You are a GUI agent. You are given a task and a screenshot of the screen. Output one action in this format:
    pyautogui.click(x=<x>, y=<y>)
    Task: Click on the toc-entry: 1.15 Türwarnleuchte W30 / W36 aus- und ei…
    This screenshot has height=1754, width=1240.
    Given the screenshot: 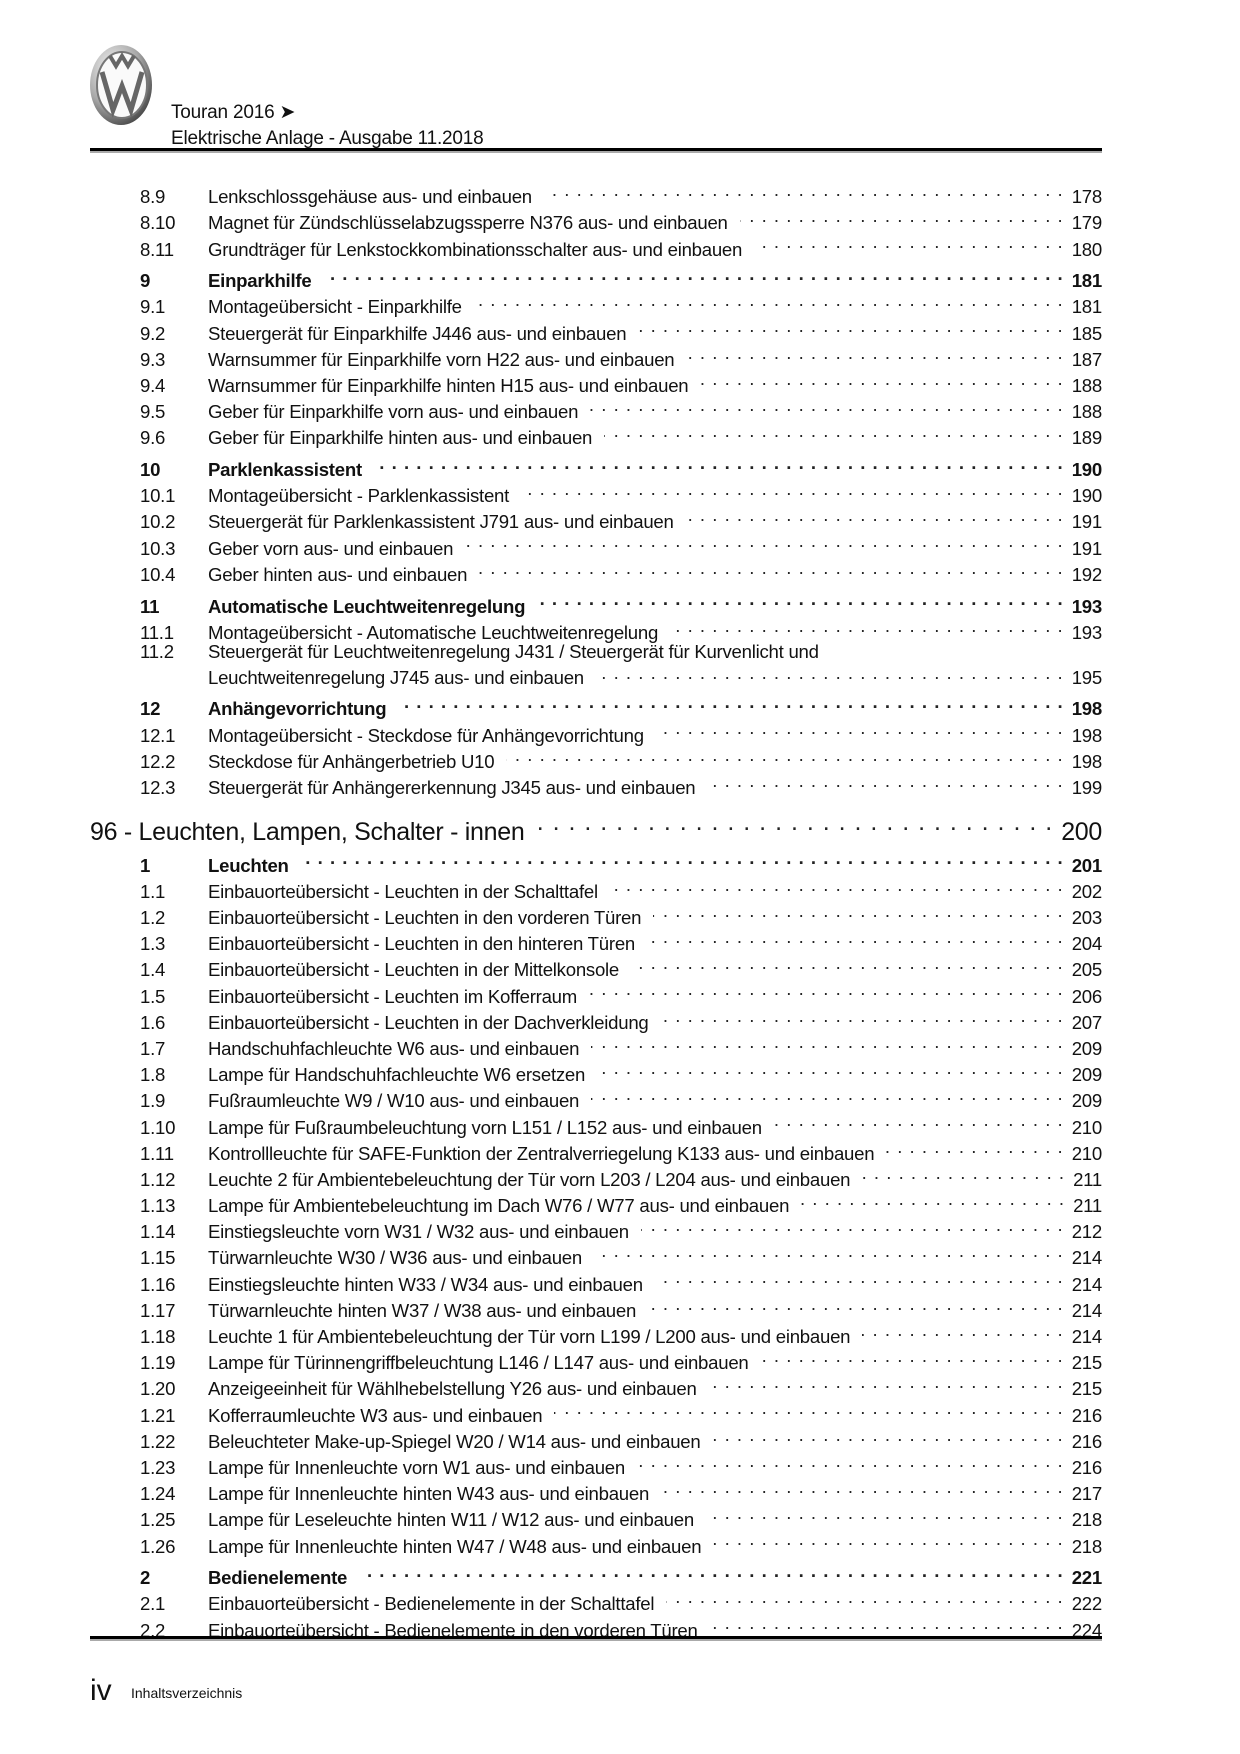 What is the action you would take?
    pyautogui.click(x=596, y=1253)
    